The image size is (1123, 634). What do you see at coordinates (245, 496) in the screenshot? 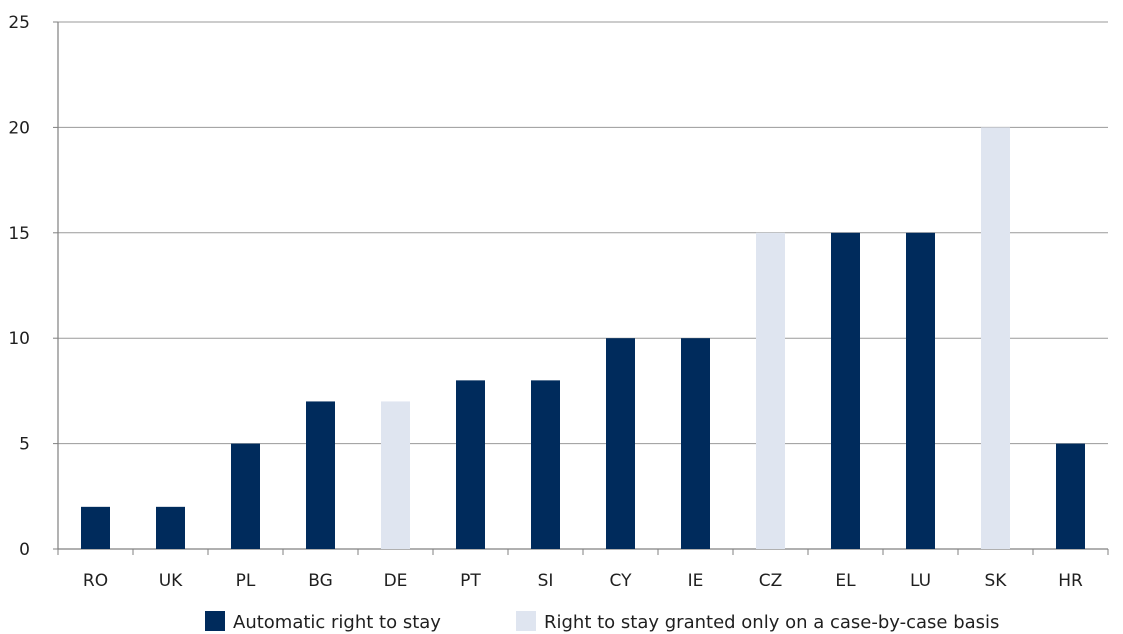
I see `bar-pl` at bounding box center [245, 496].